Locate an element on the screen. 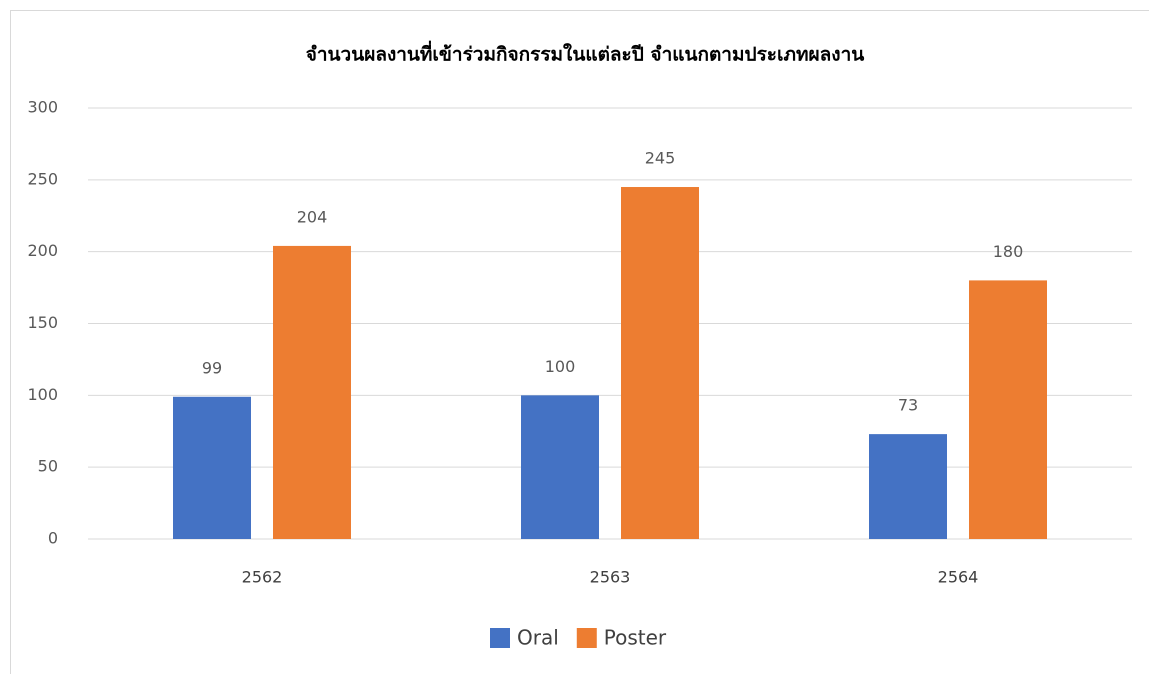 The height and width of the screenshot is (674, 1149). data-label: 100 is located at coordinates (560, 366).